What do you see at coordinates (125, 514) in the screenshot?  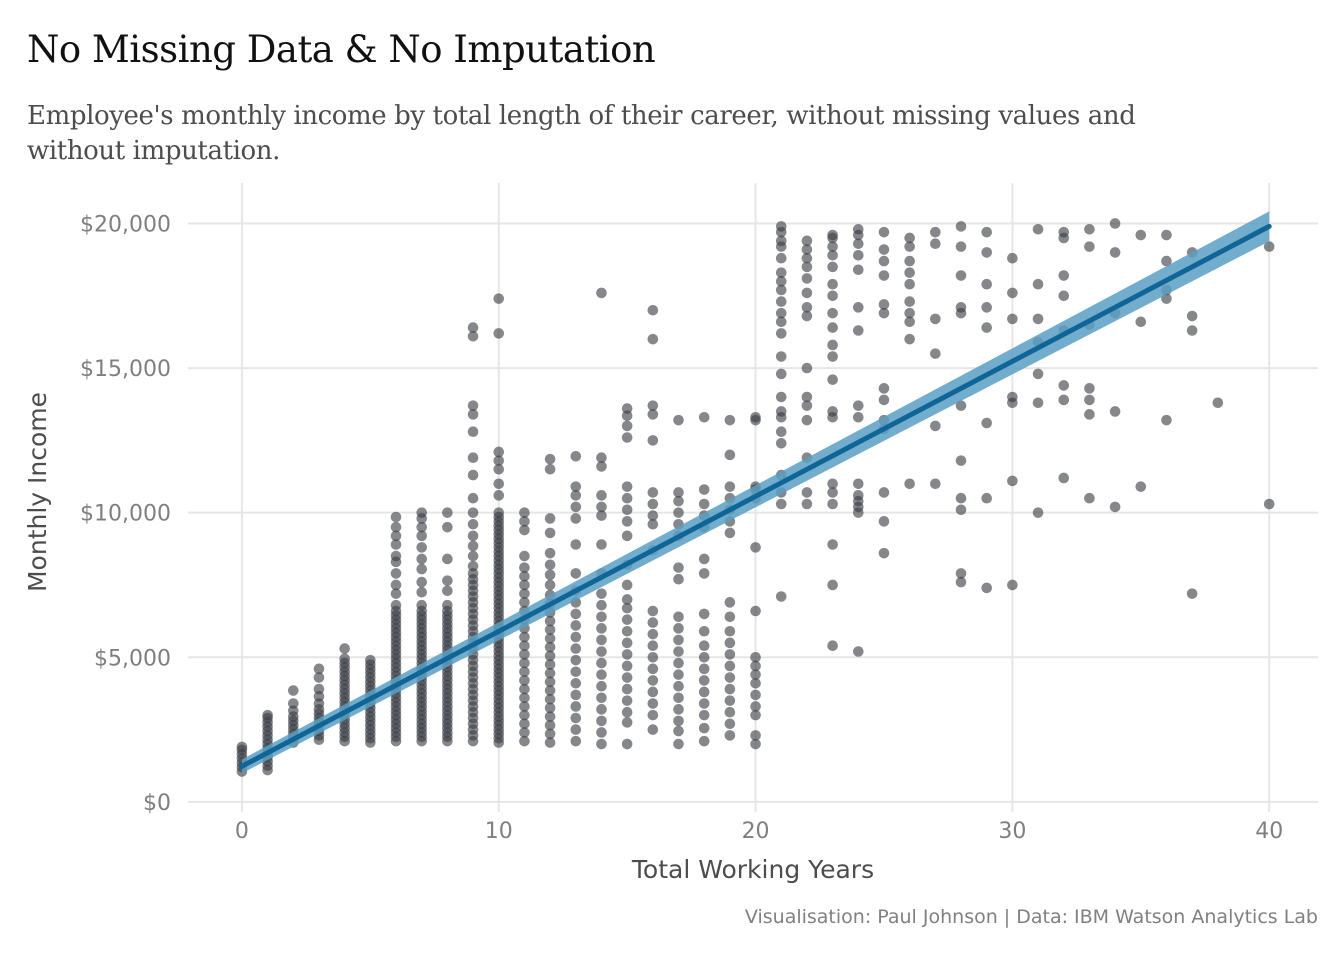 I see `y-tick-label: $10,000` at bounding box center [125, 514].